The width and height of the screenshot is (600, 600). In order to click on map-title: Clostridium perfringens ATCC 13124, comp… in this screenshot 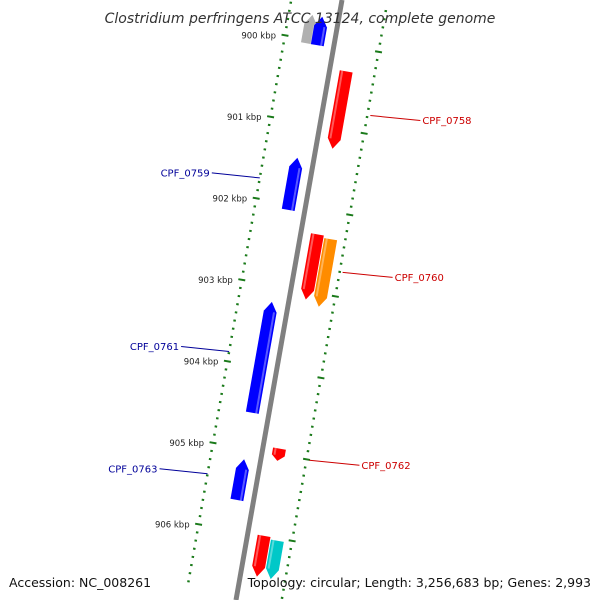, I will do `click(300, 19)`.